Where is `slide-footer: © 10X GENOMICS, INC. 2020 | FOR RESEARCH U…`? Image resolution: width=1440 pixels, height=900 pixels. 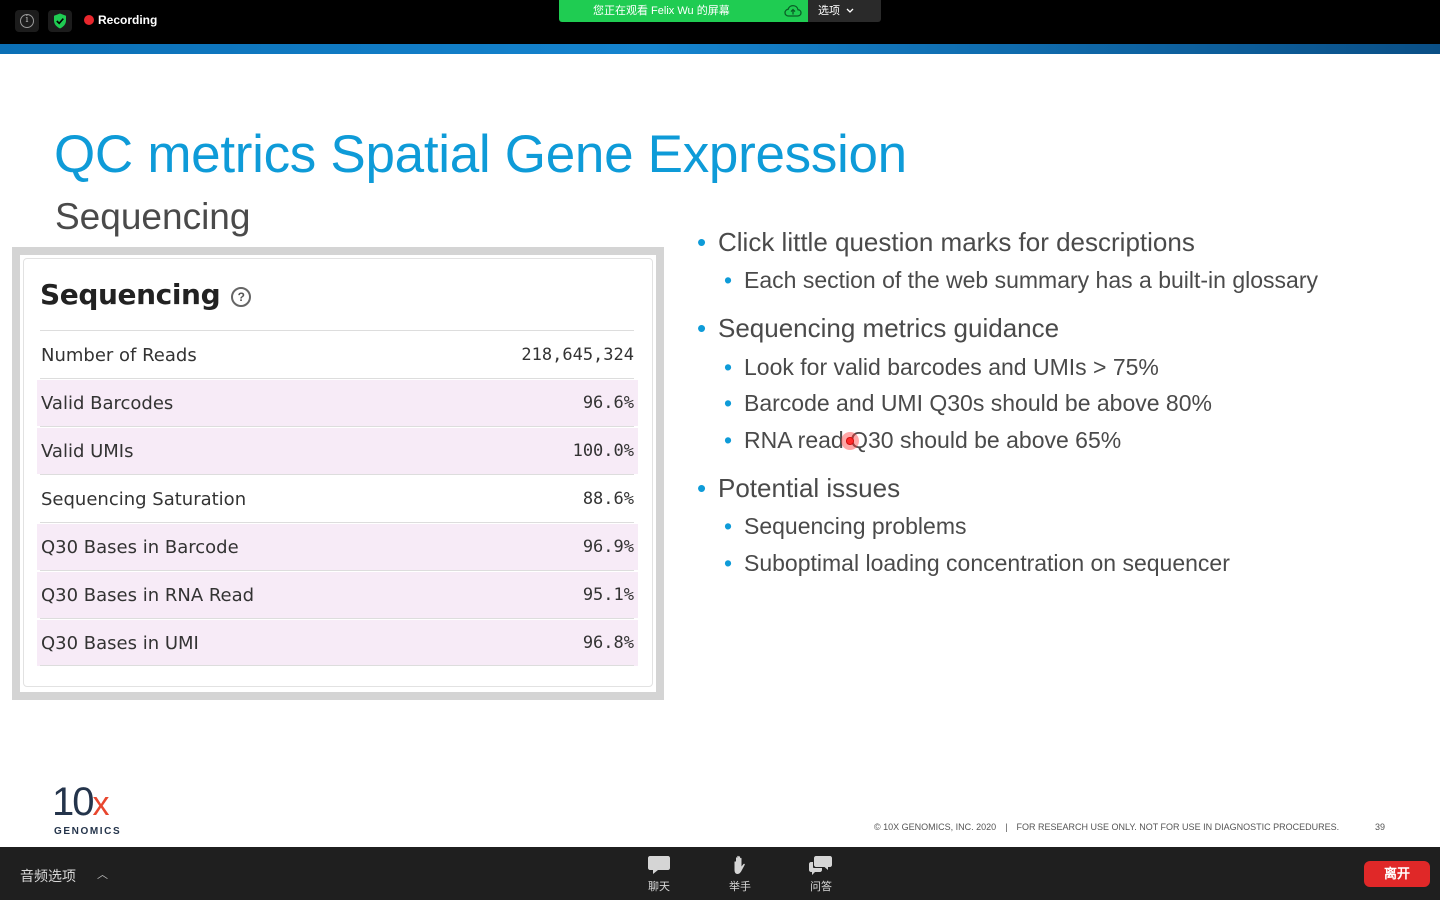 slide-footer: © 10X GENOMICS, INC. 2020 | FOR RESEARCH U… is located at coordinates (1106, 827).